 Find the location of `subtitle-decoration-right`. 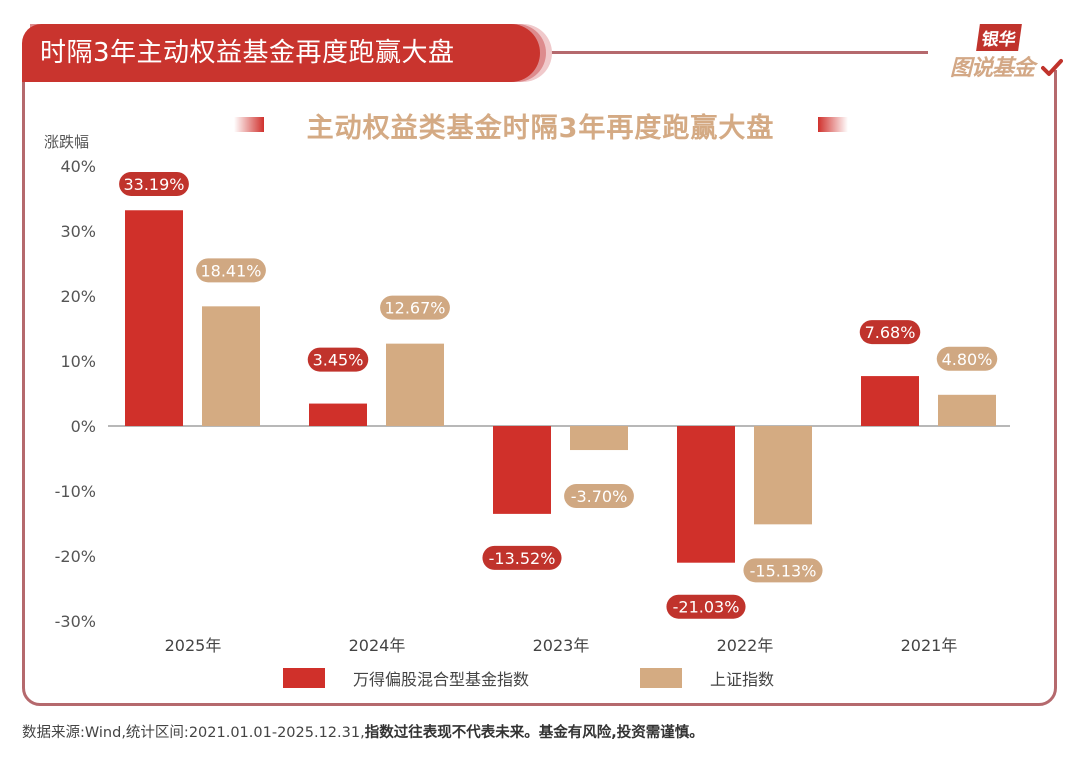

subtitle-decoration-right is located at coordinates (833, 124).